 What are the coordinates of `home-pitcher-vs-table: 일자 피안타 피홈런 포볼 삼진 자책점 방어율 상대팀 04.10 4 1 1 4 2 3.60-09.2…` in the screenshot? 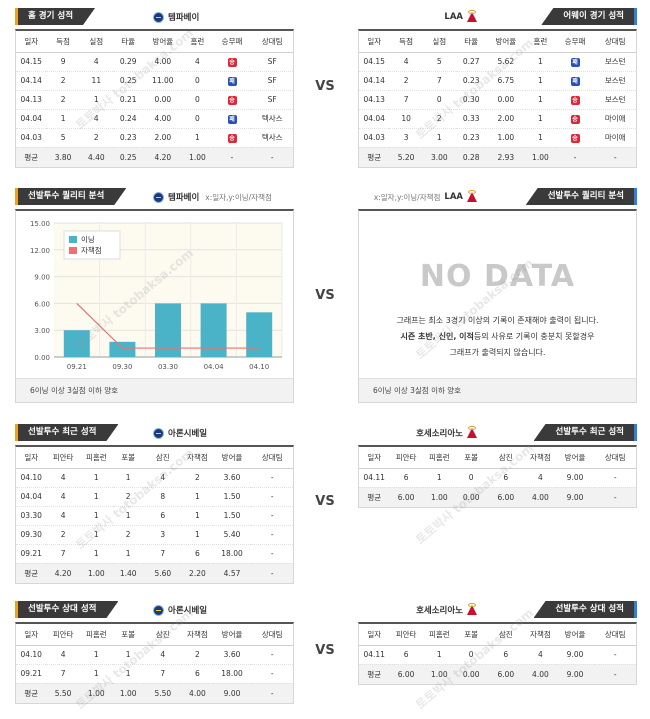 It's located at (154, 663).